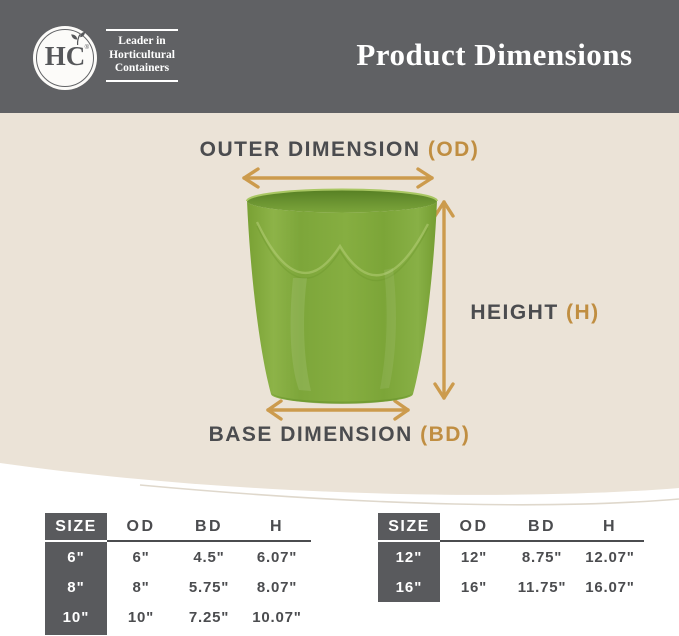 The width and height of the screenshot is (679, 636). Describe the element at coordinates (142, 68) in the screenshot. I see `tagline-line: Containers` at that location.